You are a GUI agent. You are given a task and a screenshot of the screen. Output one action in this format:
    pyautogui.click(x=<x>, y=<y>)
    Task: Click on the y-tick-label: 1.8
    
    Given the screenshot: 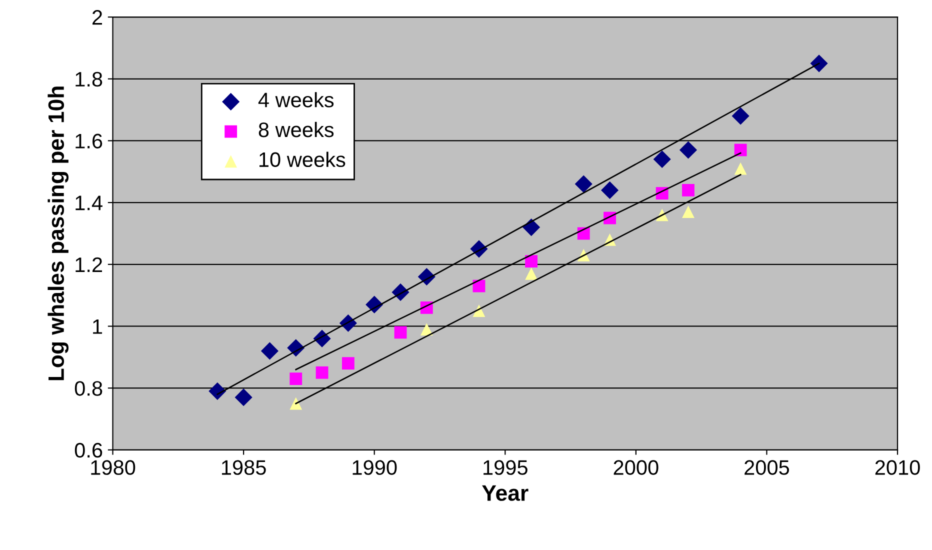 What is the action you would take?
    pyautogui.click(x=89, y=79)
    